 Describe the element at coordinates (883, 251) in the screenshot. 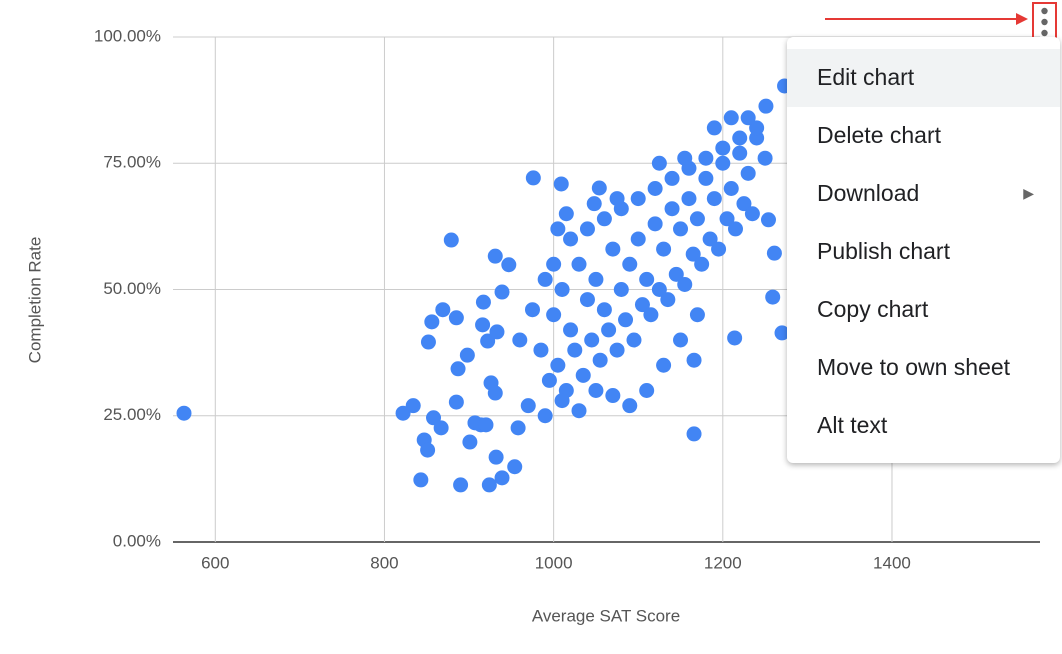

I see `menu-item-label: Publish chart` at that location.